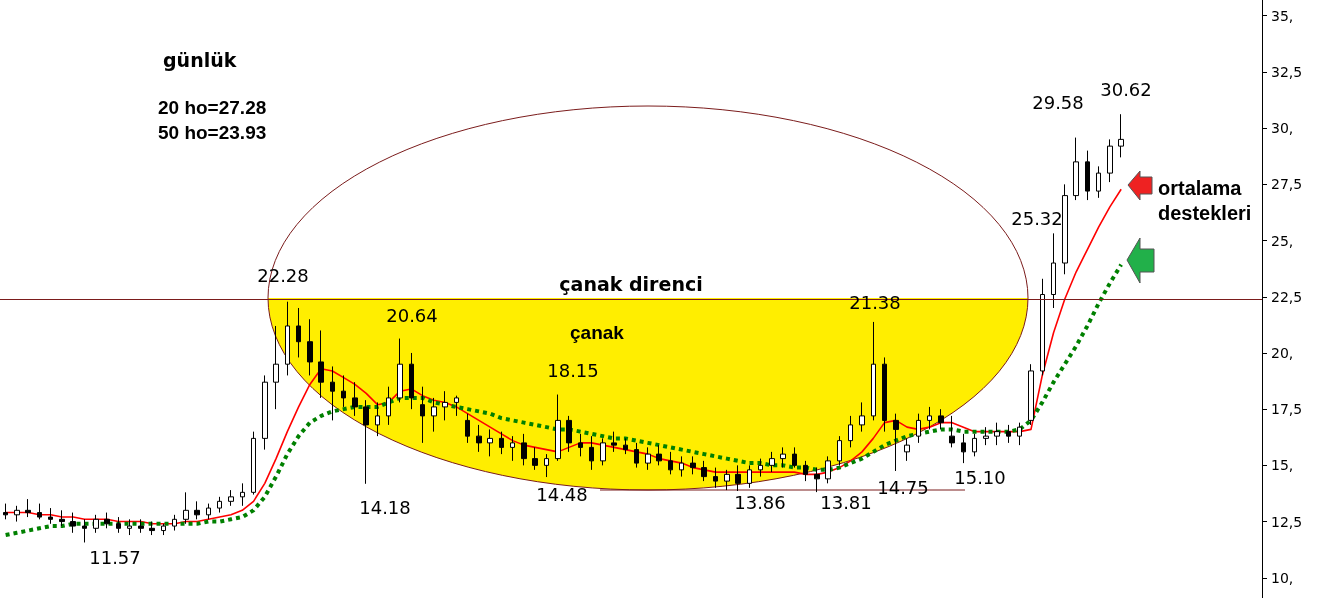 This screenshot has width=1318, height=598. I want to click on y-tick-label: 15,, so click(1282, 465).